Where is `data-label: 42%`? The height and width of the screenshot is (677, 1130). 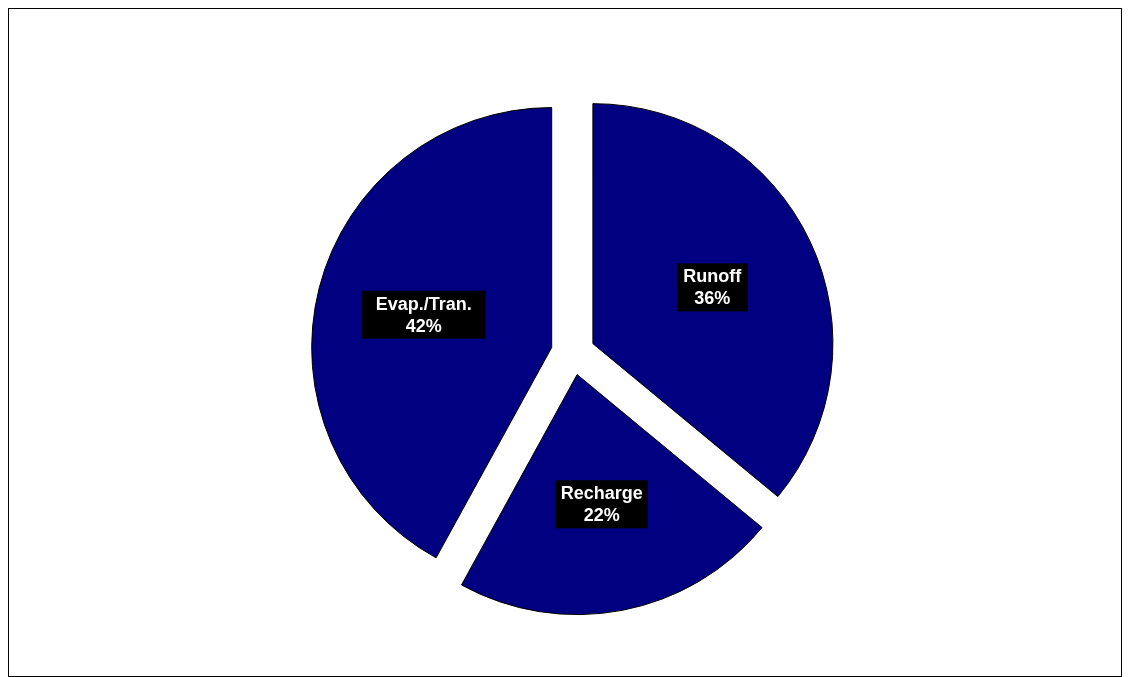 data-label: 42% is located at coordinates (423, 325).